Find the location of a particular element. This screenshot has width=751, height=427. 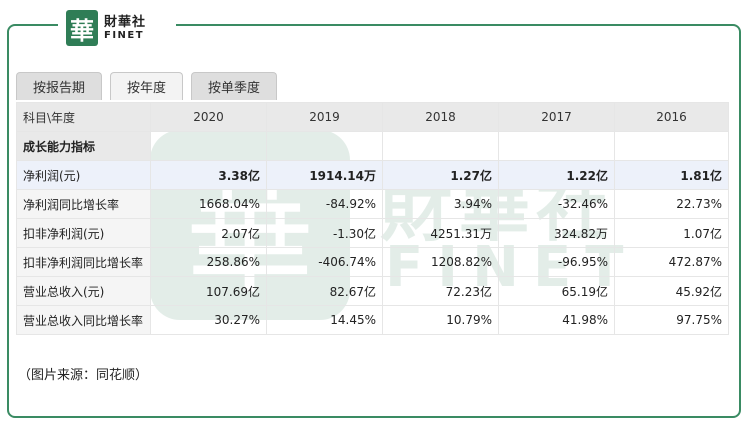

period-tabs: 按报告期 按年度 按单季度 is located at coordinates (147, 86).